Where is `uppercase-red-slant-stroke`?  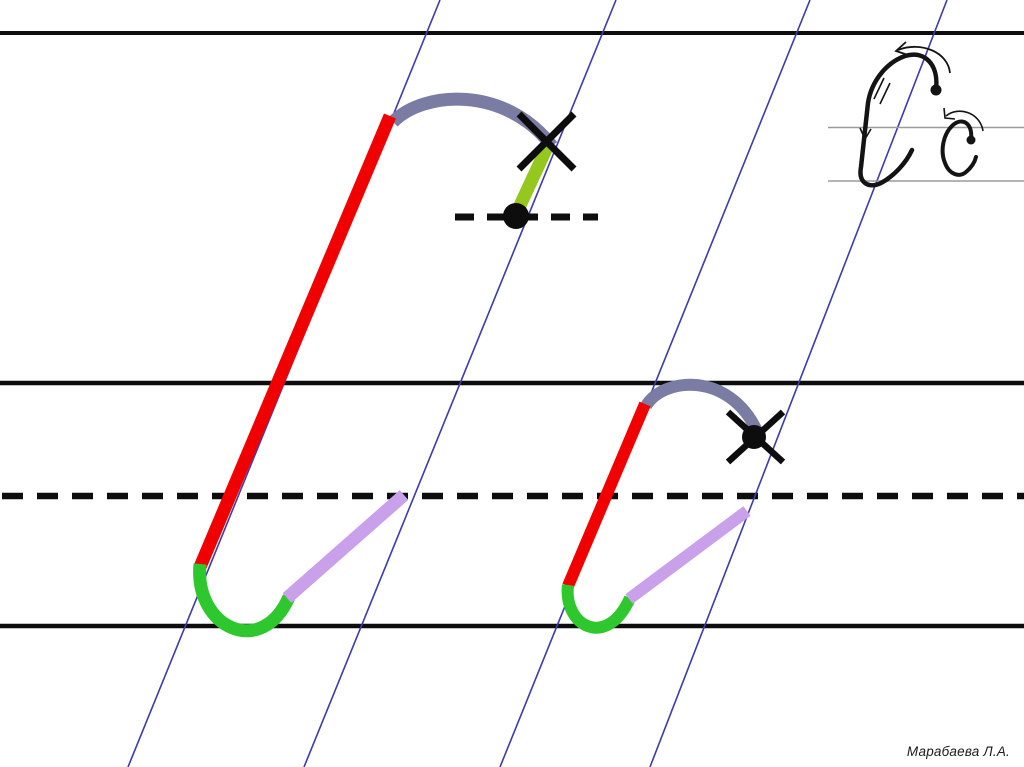 uppercase-red-slant-stroke is located at coordinates (295, 341).